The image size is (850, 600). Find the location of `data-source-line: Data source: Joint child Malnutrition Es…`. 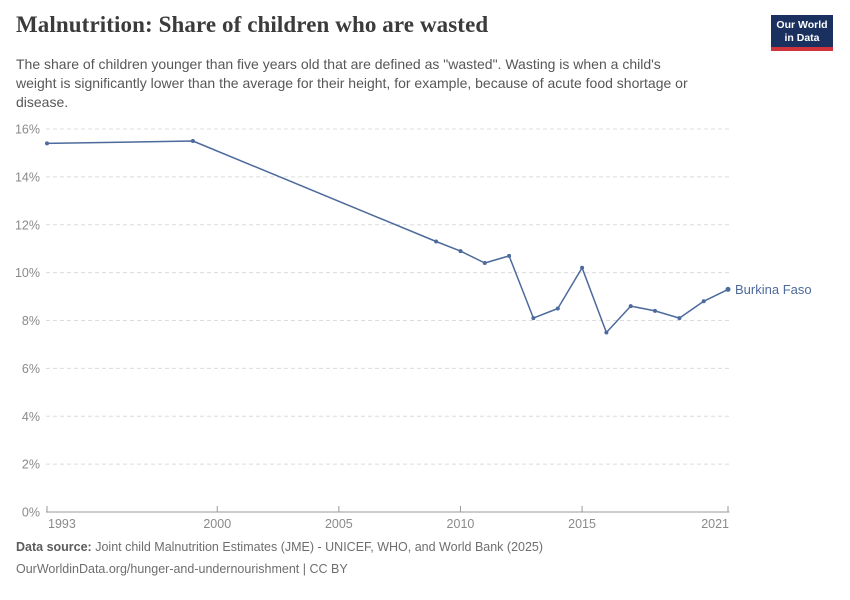

data-source-line: Data source: Joint child Malnutrition Es… is located at coordinates (279, 547).